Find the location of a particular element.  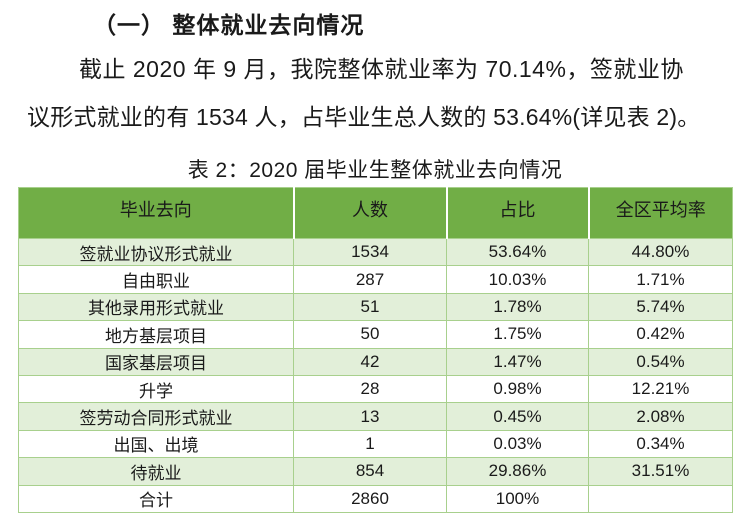

table-cell: 2.08% is located at coordinates (660, 416).